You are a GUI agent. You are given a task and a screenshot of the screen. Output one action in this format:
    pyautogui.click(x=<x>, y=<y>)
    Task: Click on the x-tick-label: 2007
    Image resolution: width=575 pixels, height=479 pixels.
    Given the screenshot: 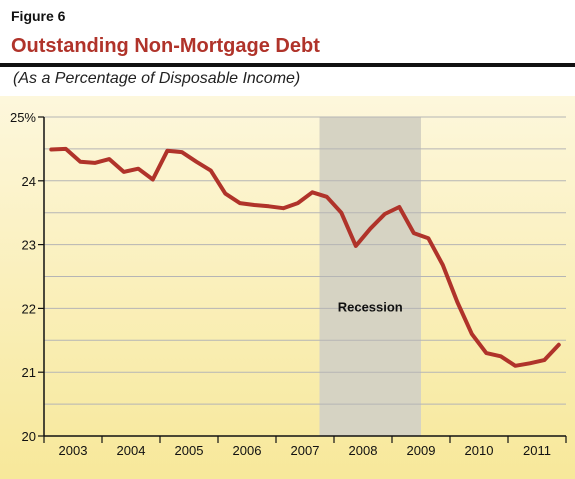 What is the action you would take?
    pyautogui.click(x=305, y=450)
    